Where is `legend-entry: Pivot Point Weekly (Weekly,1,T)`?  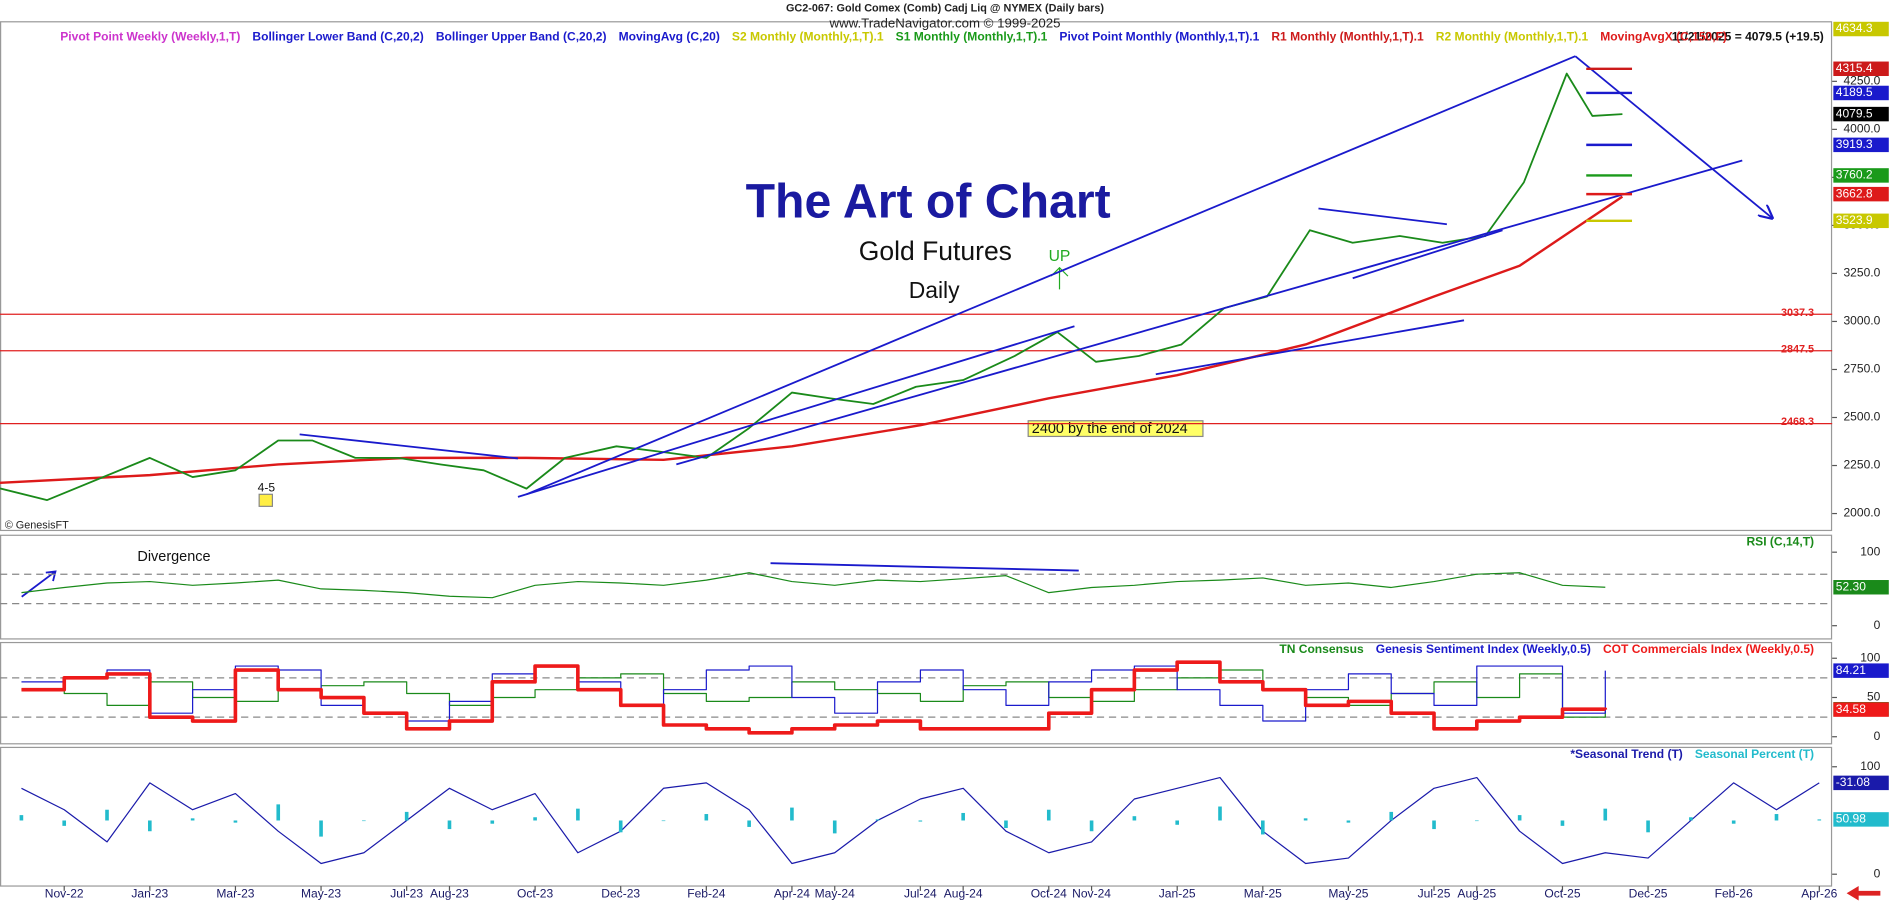
legend-entry: Pivot Point Weekly (Weekly,1,T) is located at coordinates (150, 37).